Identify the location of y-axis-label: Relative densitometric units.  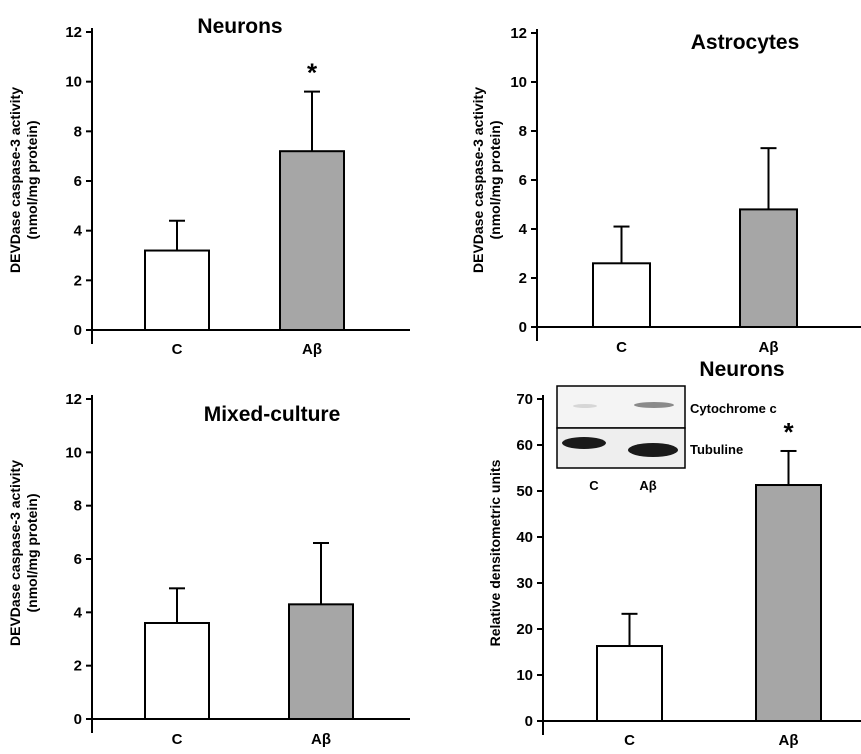
(495, 552).